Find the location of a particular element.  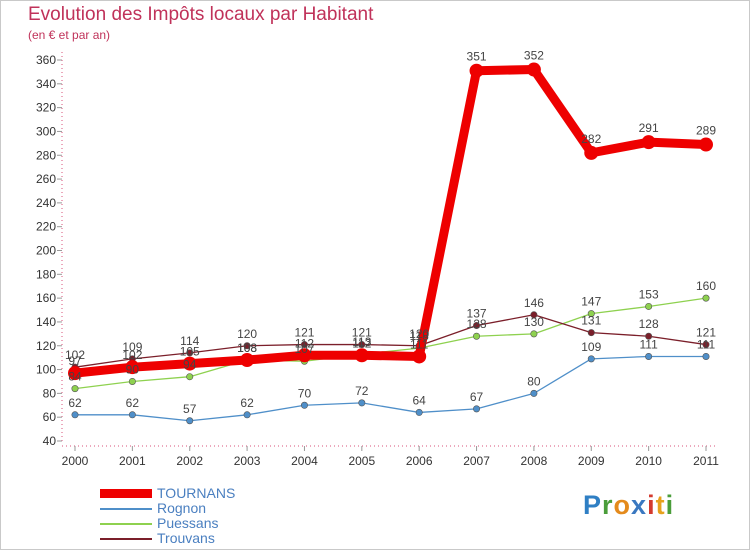

series-line-rognon is located at coordinates (390, 388).